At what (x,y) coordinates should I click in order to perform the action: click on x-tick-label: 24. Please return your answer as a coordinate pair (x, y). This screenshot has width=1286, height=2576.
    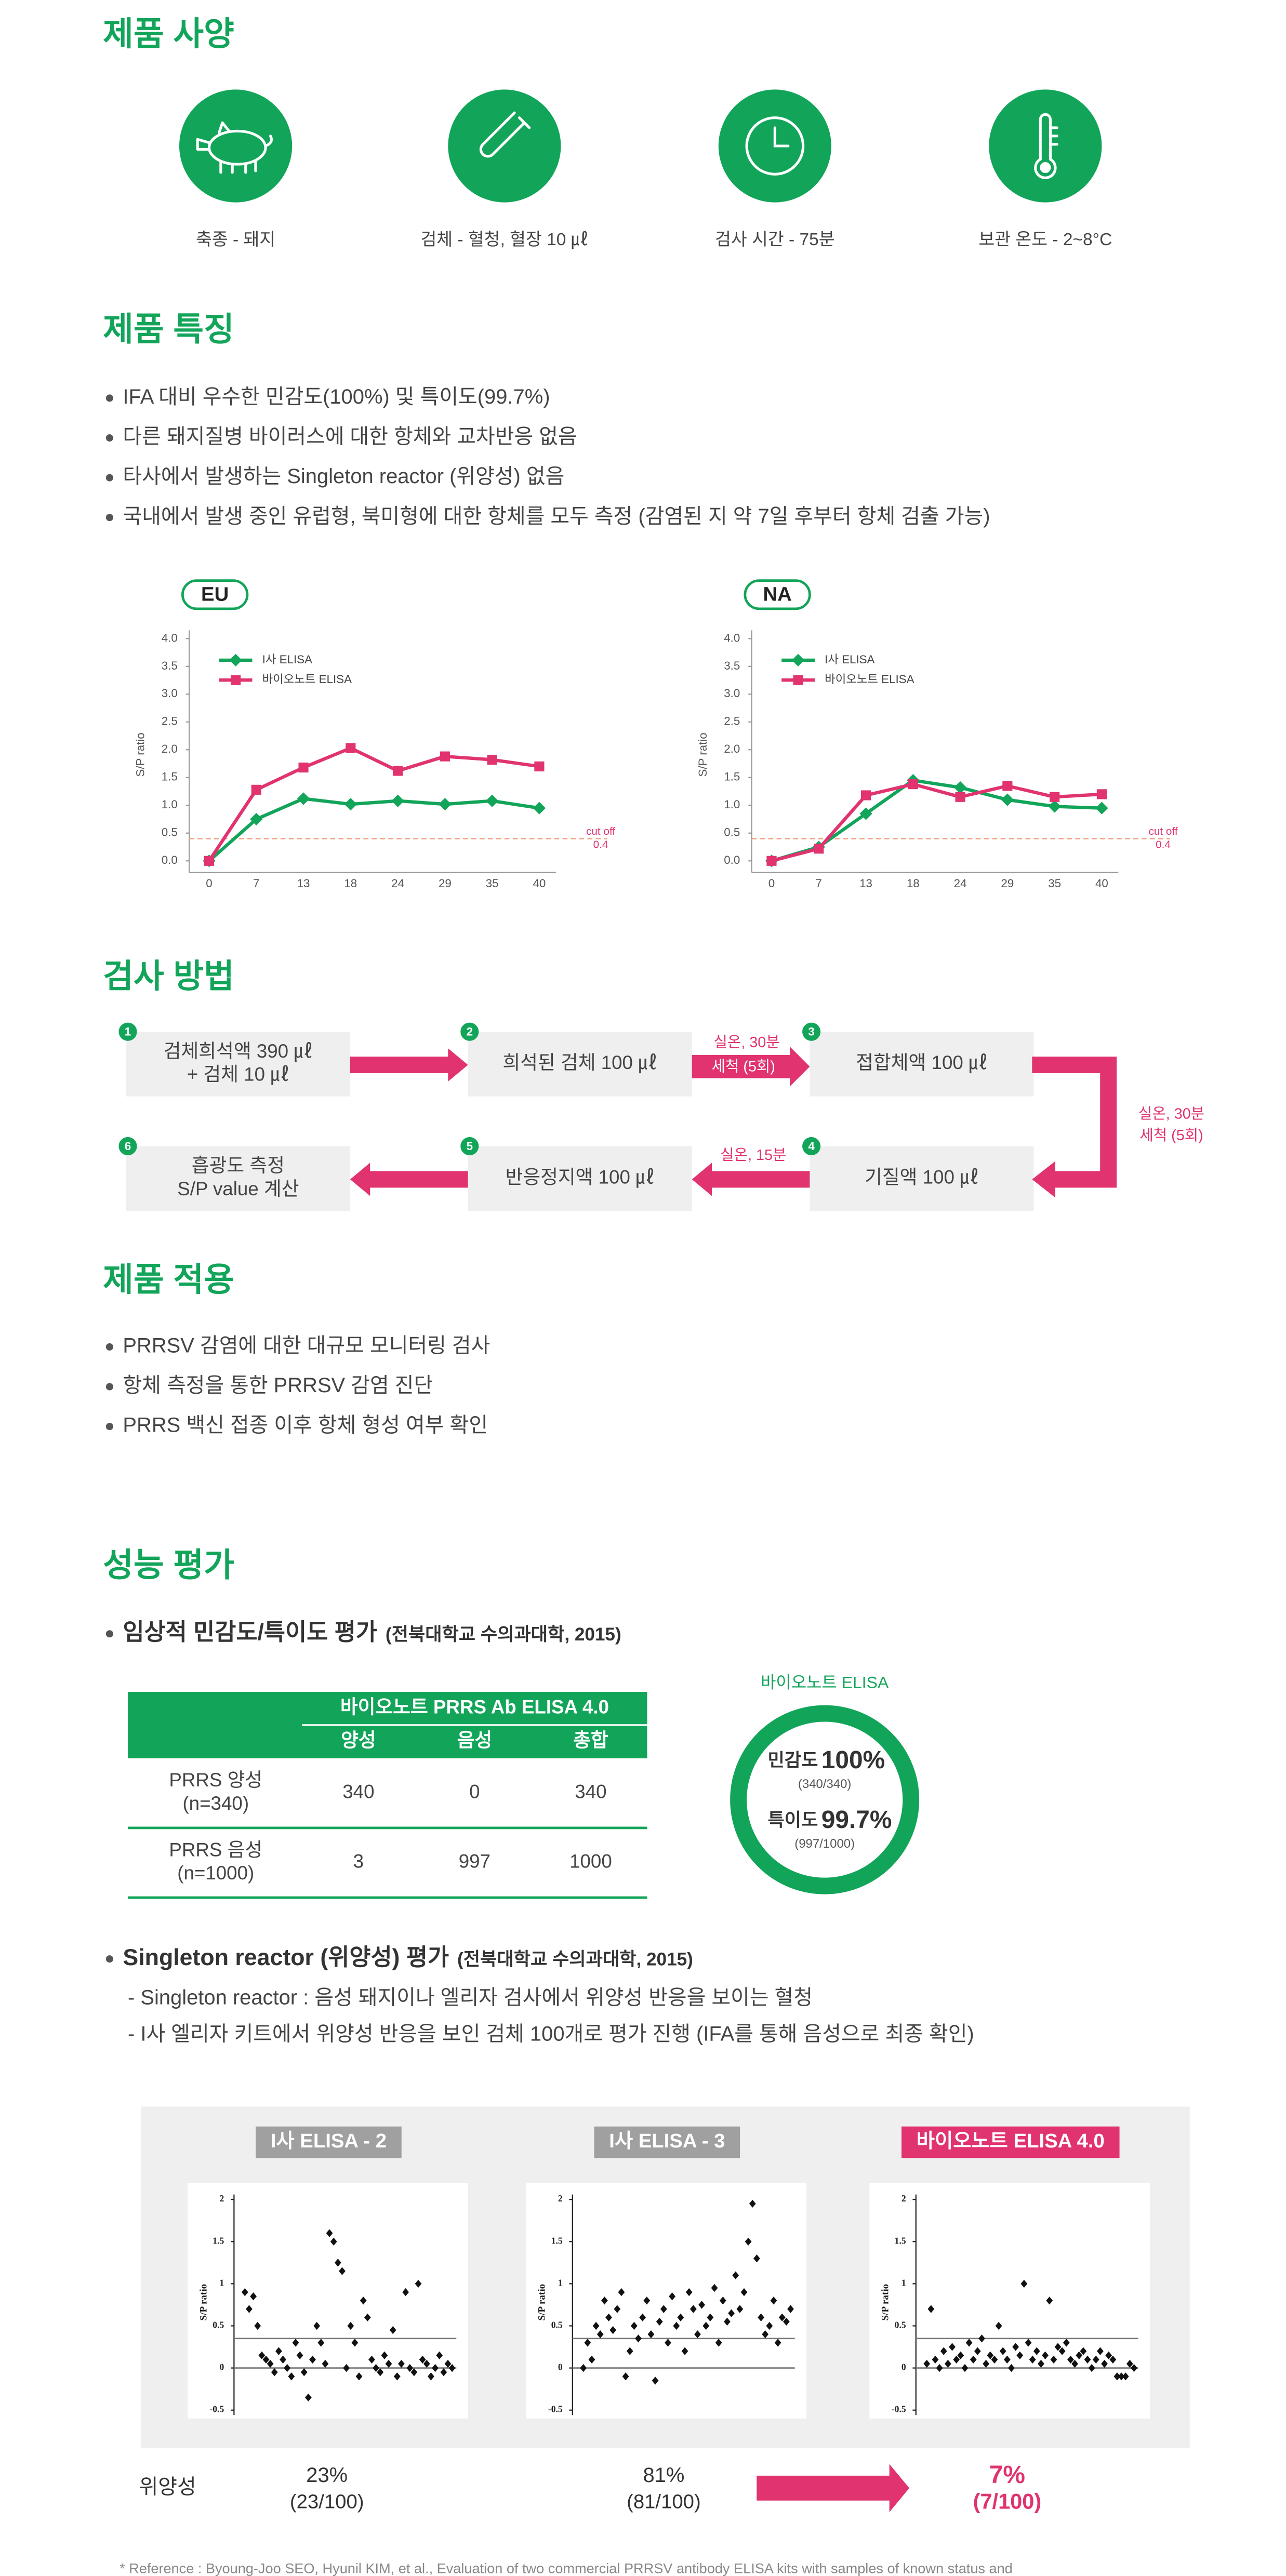
    Looking at the image, I should click on (397, 883).